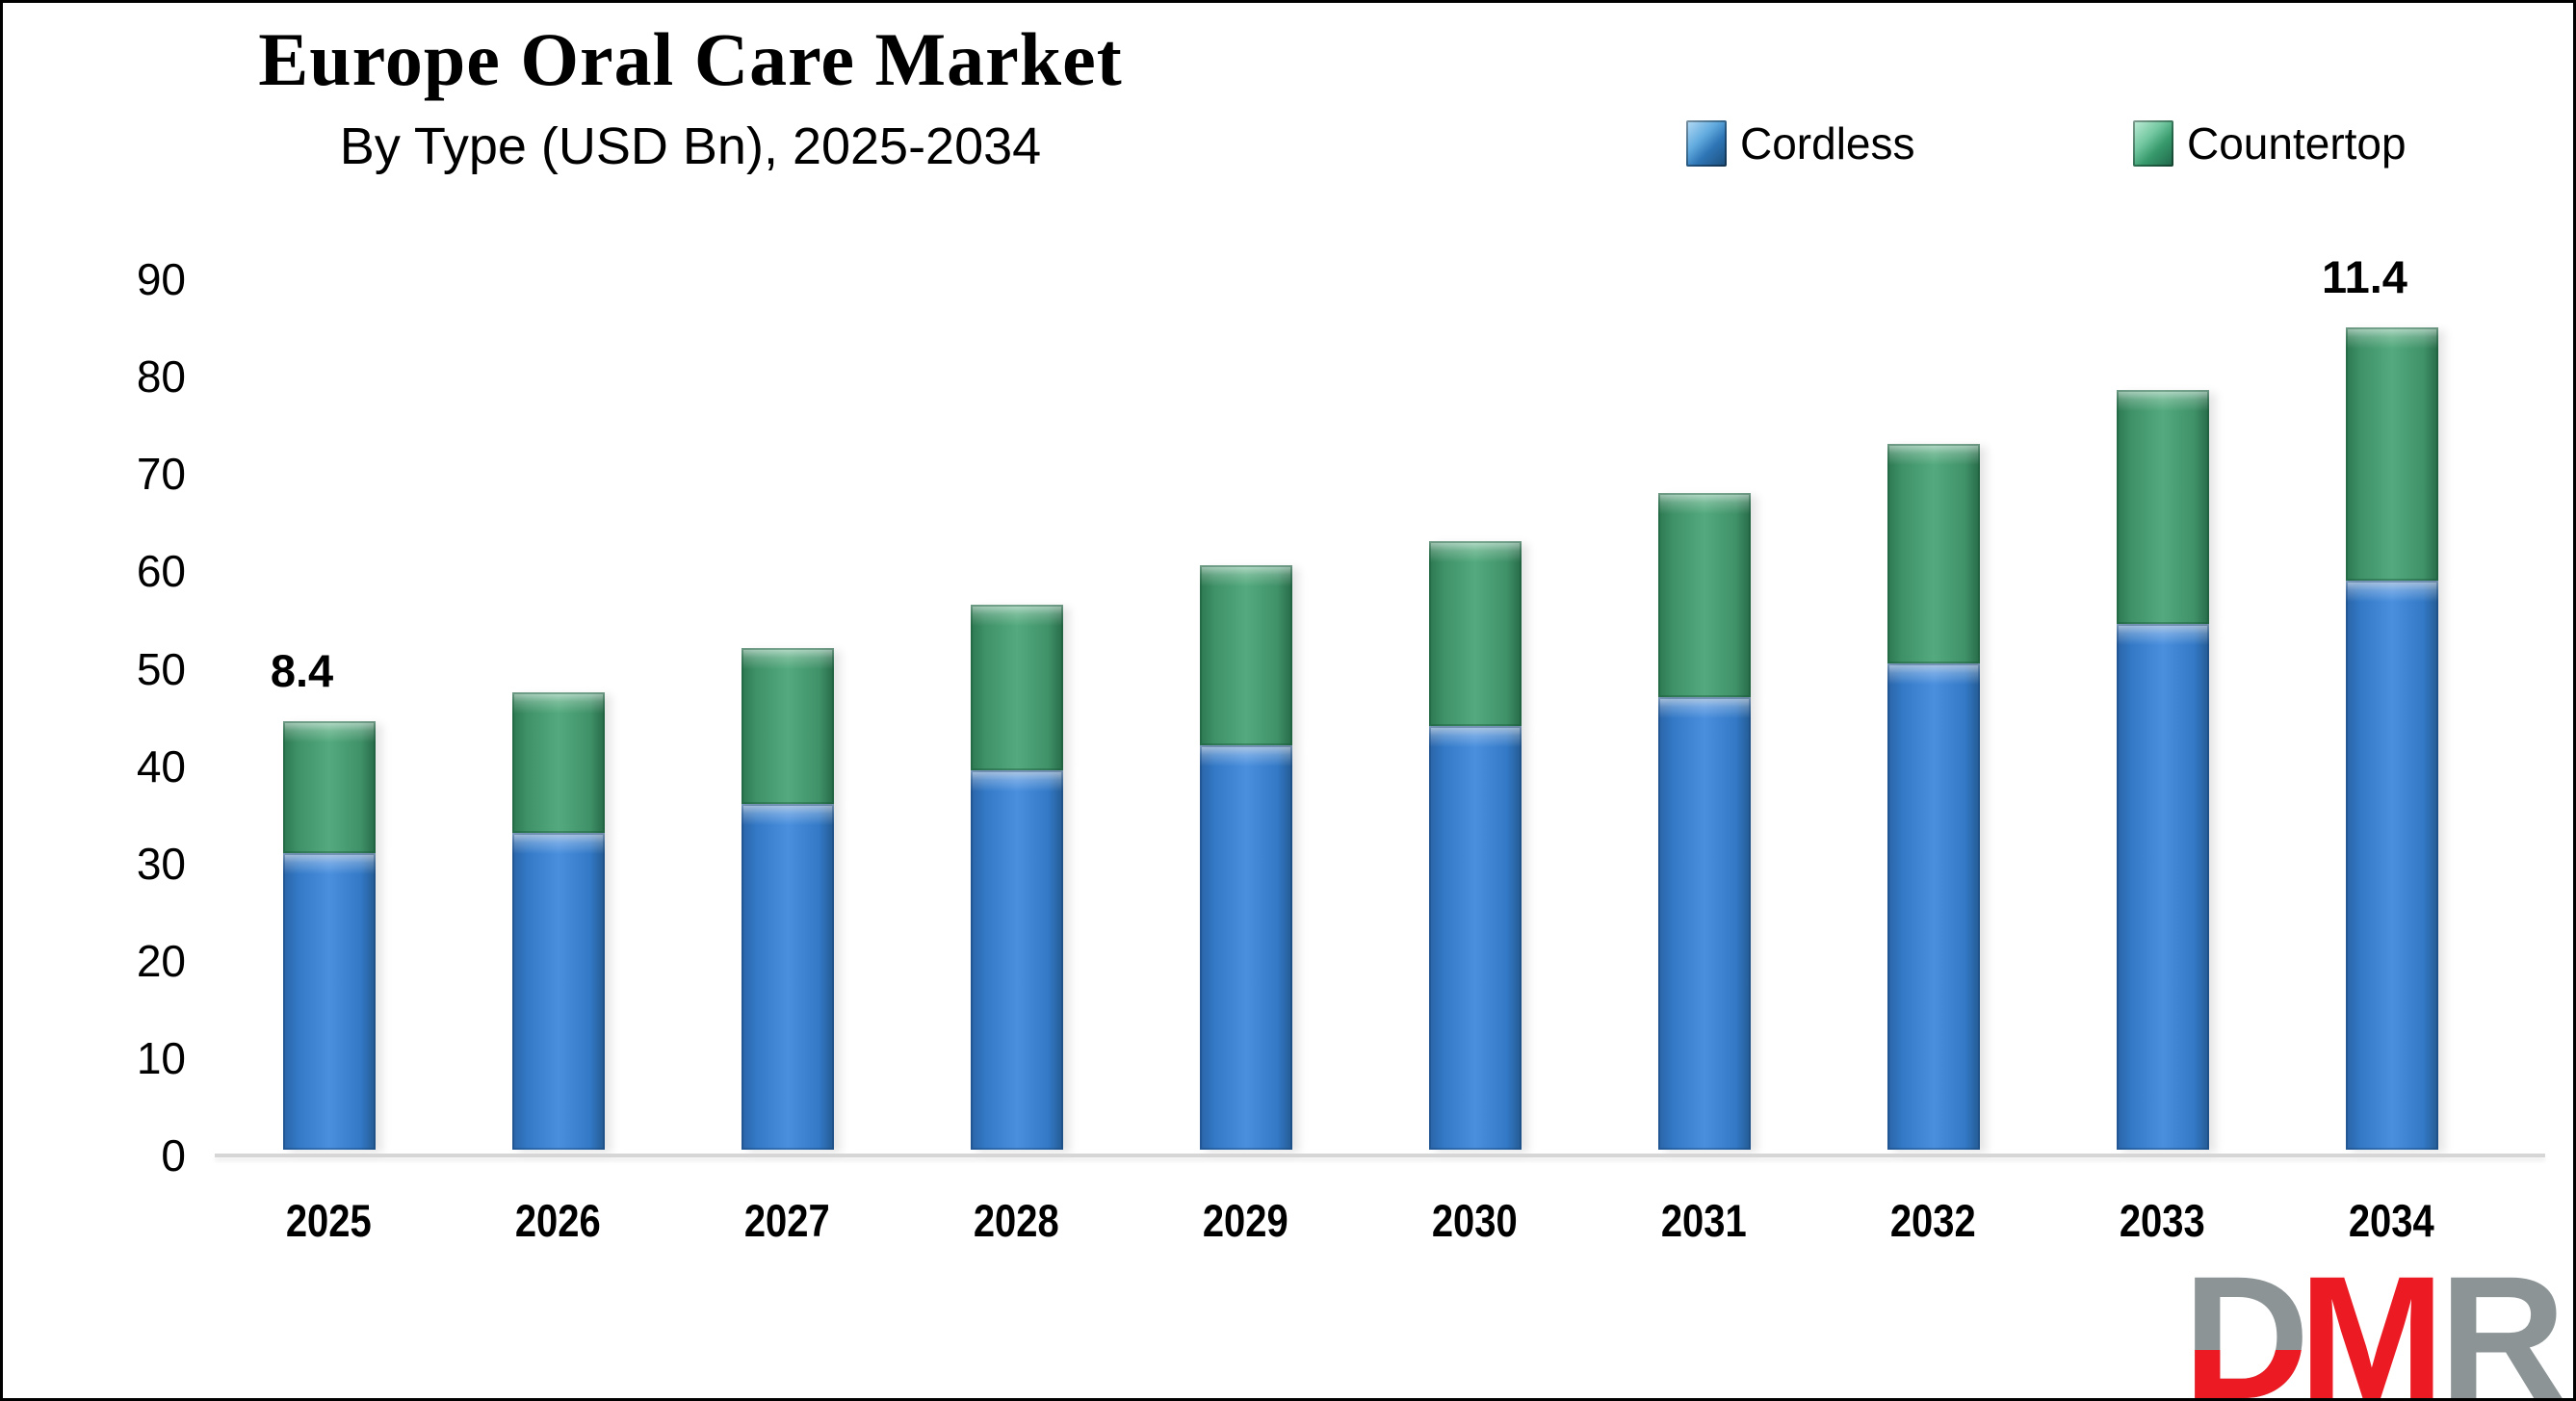  I want to click on countertop-swatch-icon, so click(2153, 144).